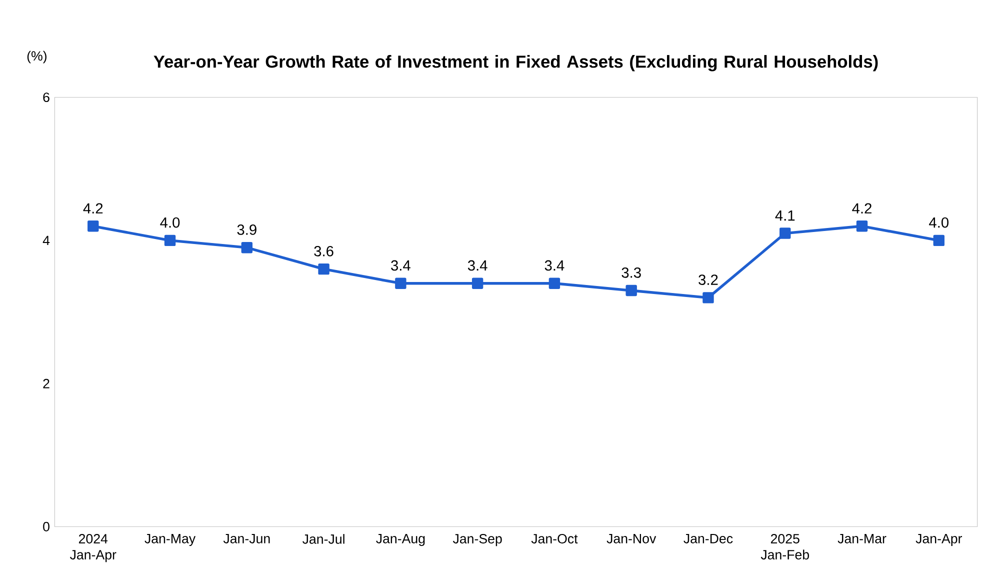 The height and width of the screenshot is (584, 984). Describe the element at coordinates (939, 540) in the screenshot. I see `x-tick-label: Jan-Apr` at that location.